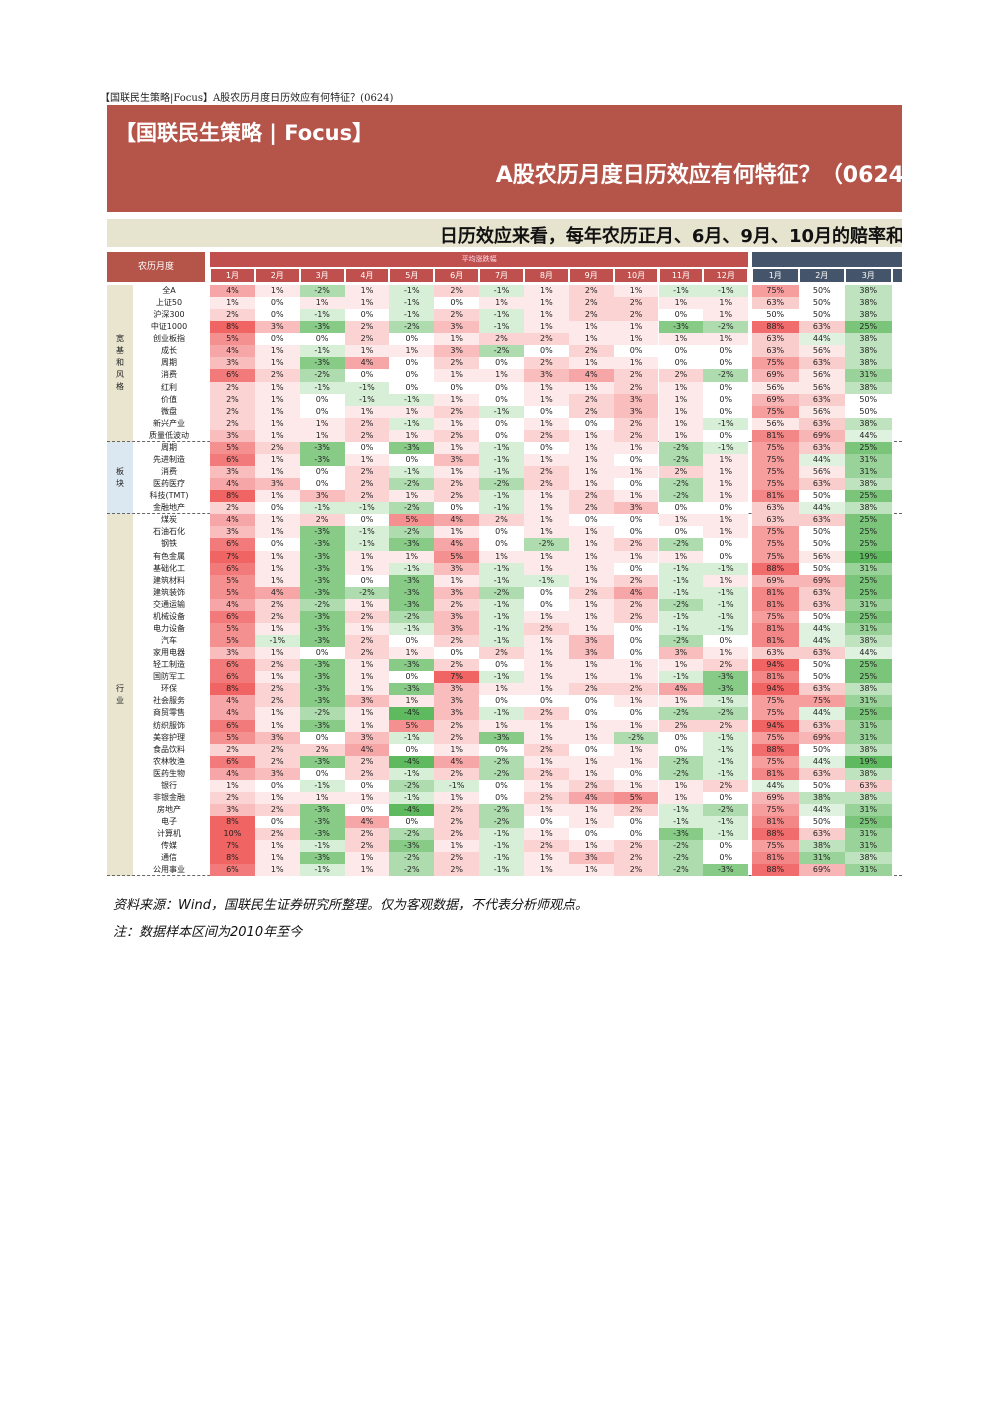 The height and width of the screenshot is (1403, 992). Describe the element at coordinates (169, 592) in the screenshot. I see `row-name: 建筑装饰` at that location.